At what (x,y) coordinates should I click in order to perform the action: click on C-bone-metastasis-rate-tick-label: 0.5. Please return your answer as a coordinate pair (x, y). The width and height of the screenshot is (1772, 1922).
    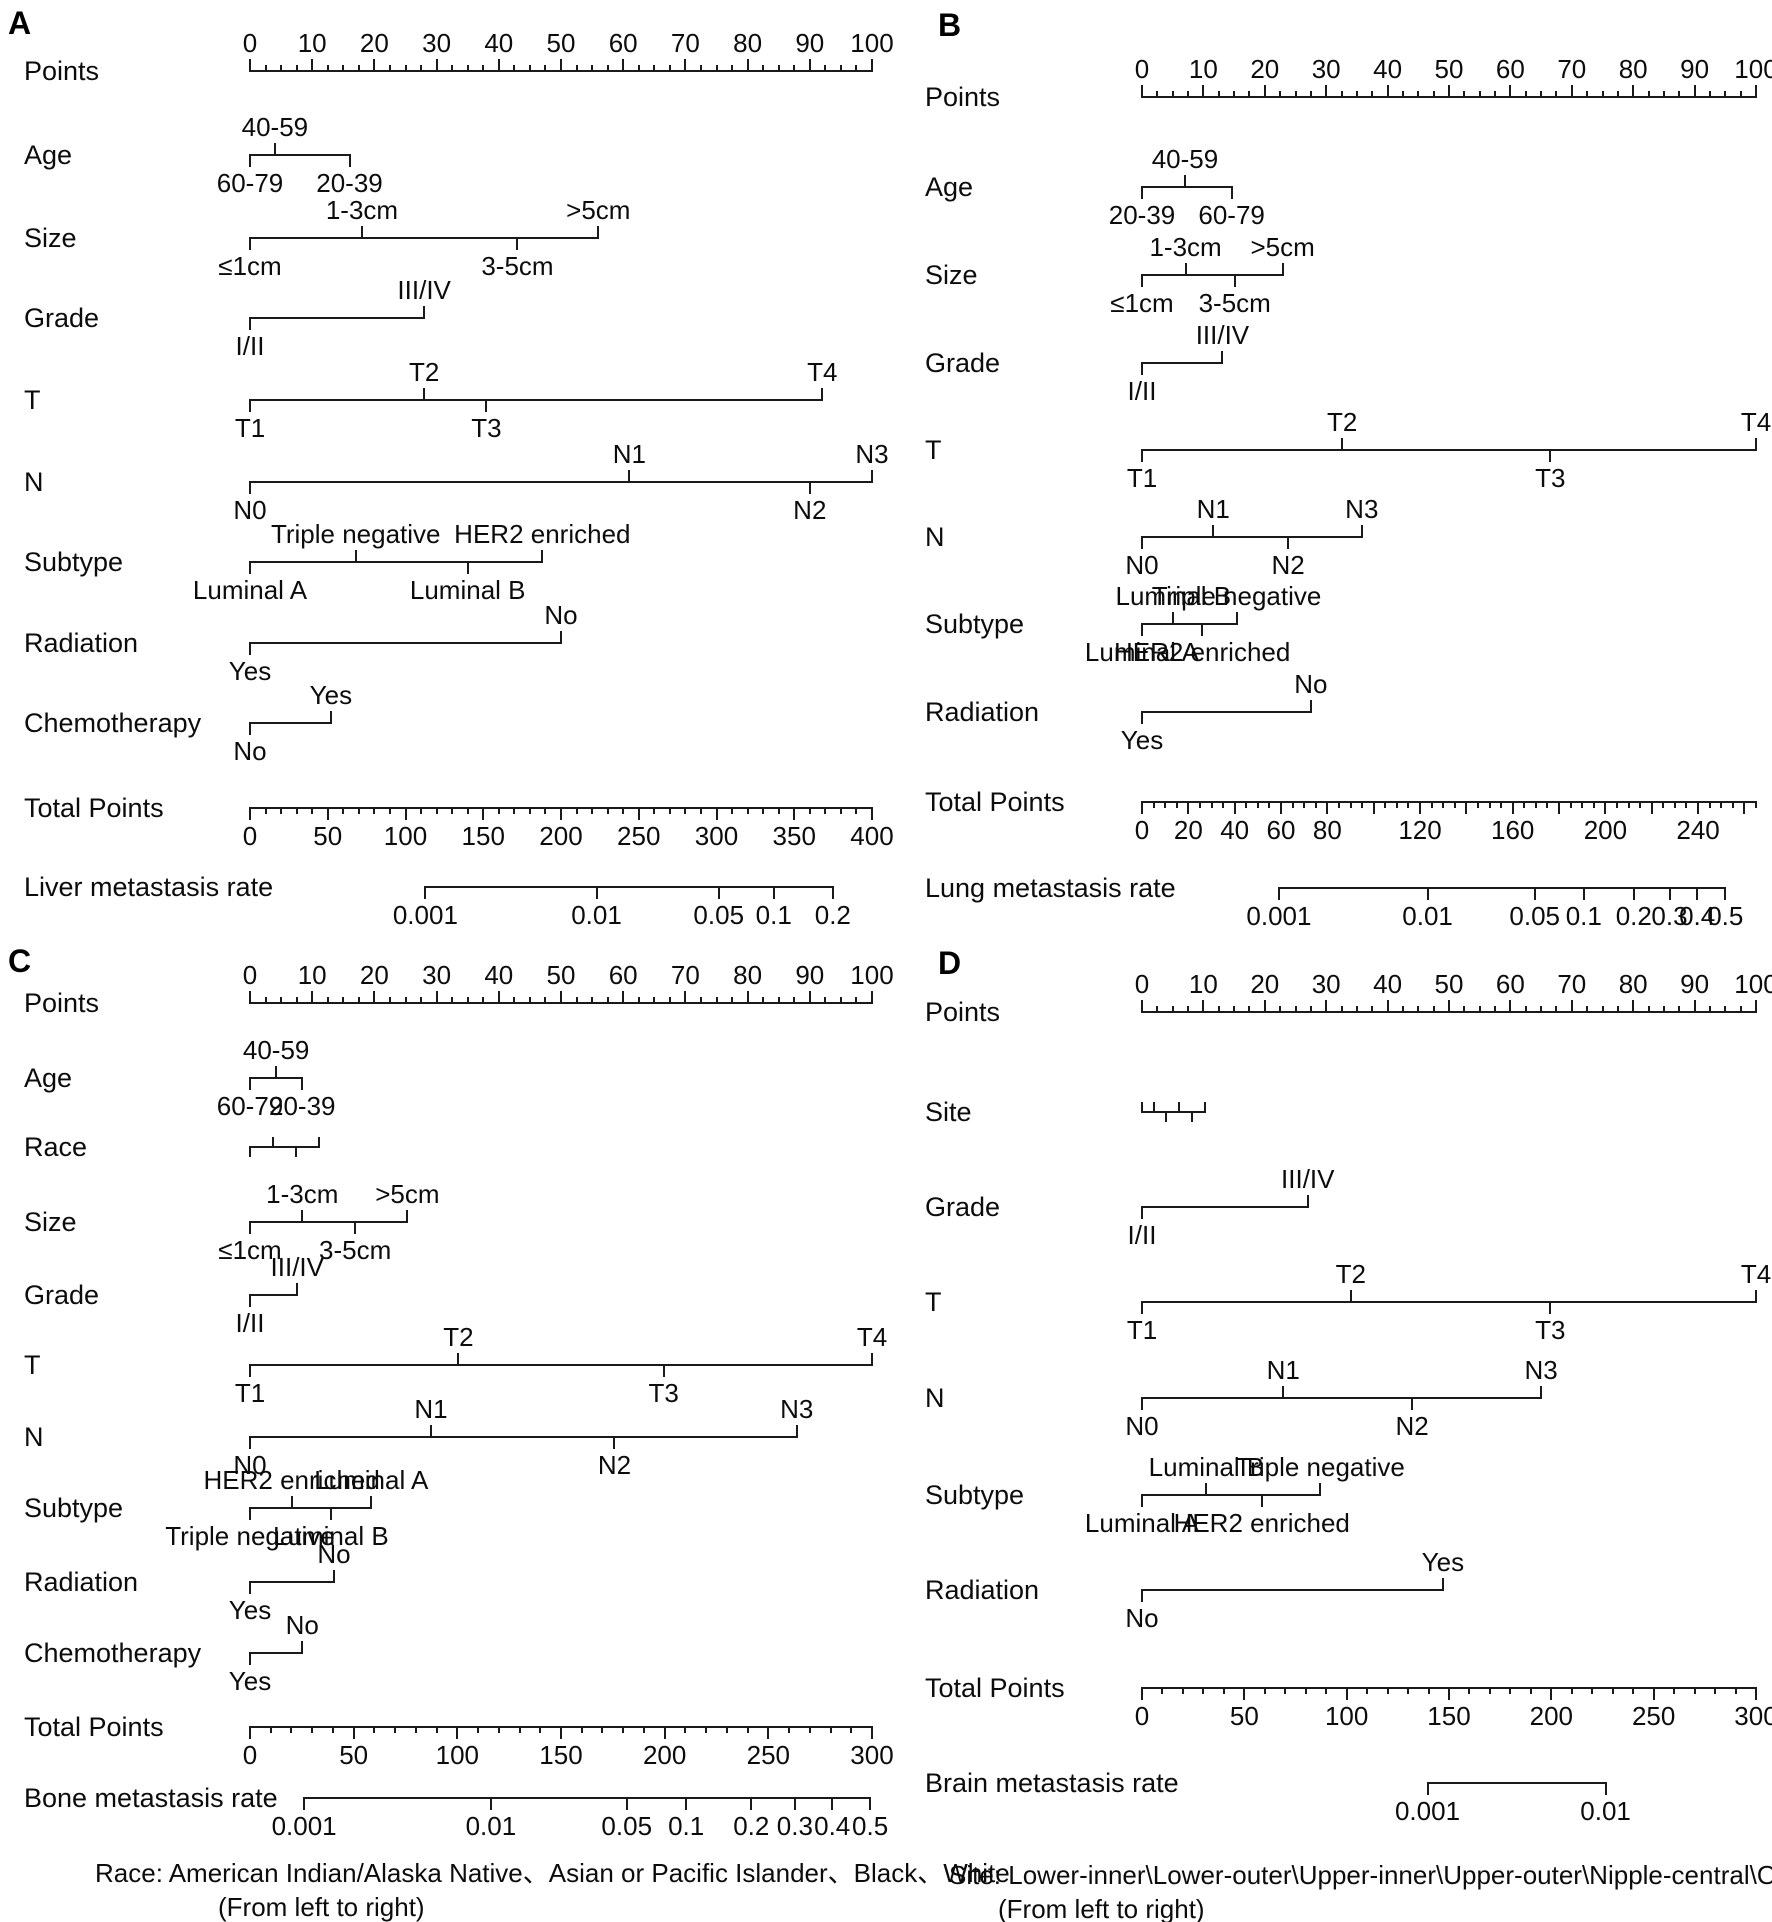
    Looking at the image, I should click on (870, 1826).